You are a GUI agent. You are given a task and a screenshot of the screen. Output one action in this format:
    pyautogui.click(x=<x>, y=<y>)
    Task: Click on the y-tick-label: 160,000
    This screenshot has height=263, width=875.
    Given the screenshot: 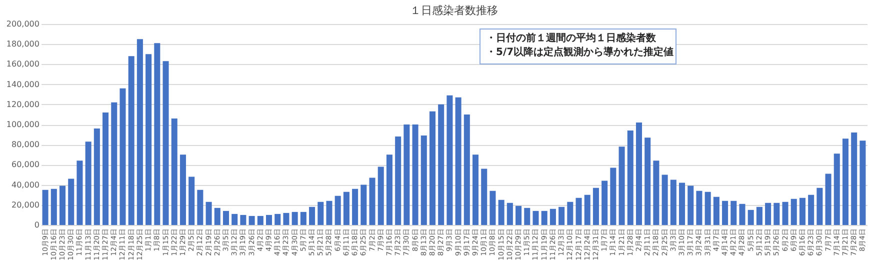 What is the action you would take?
    pyautogui.click(x=23, y=64)
    